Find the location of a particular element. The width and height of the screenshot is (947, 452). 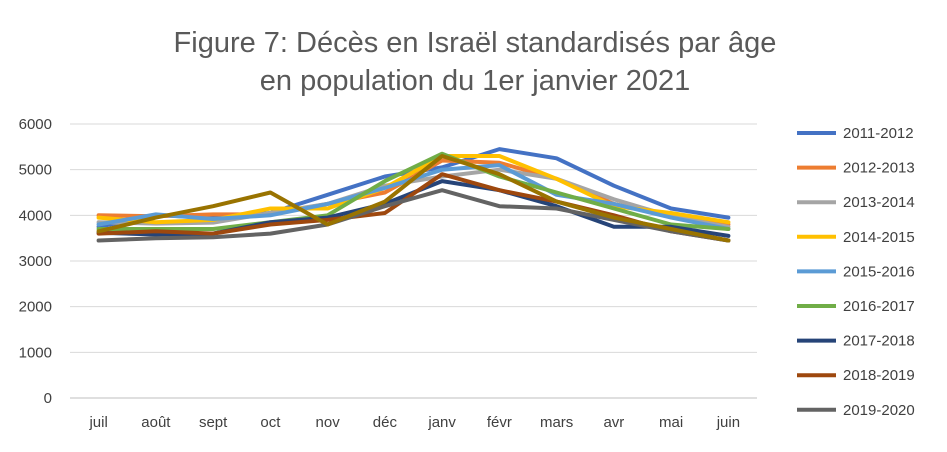

chart-title-line-2: en population du 1er janvier 2021 is located at coordinates (475, 81).